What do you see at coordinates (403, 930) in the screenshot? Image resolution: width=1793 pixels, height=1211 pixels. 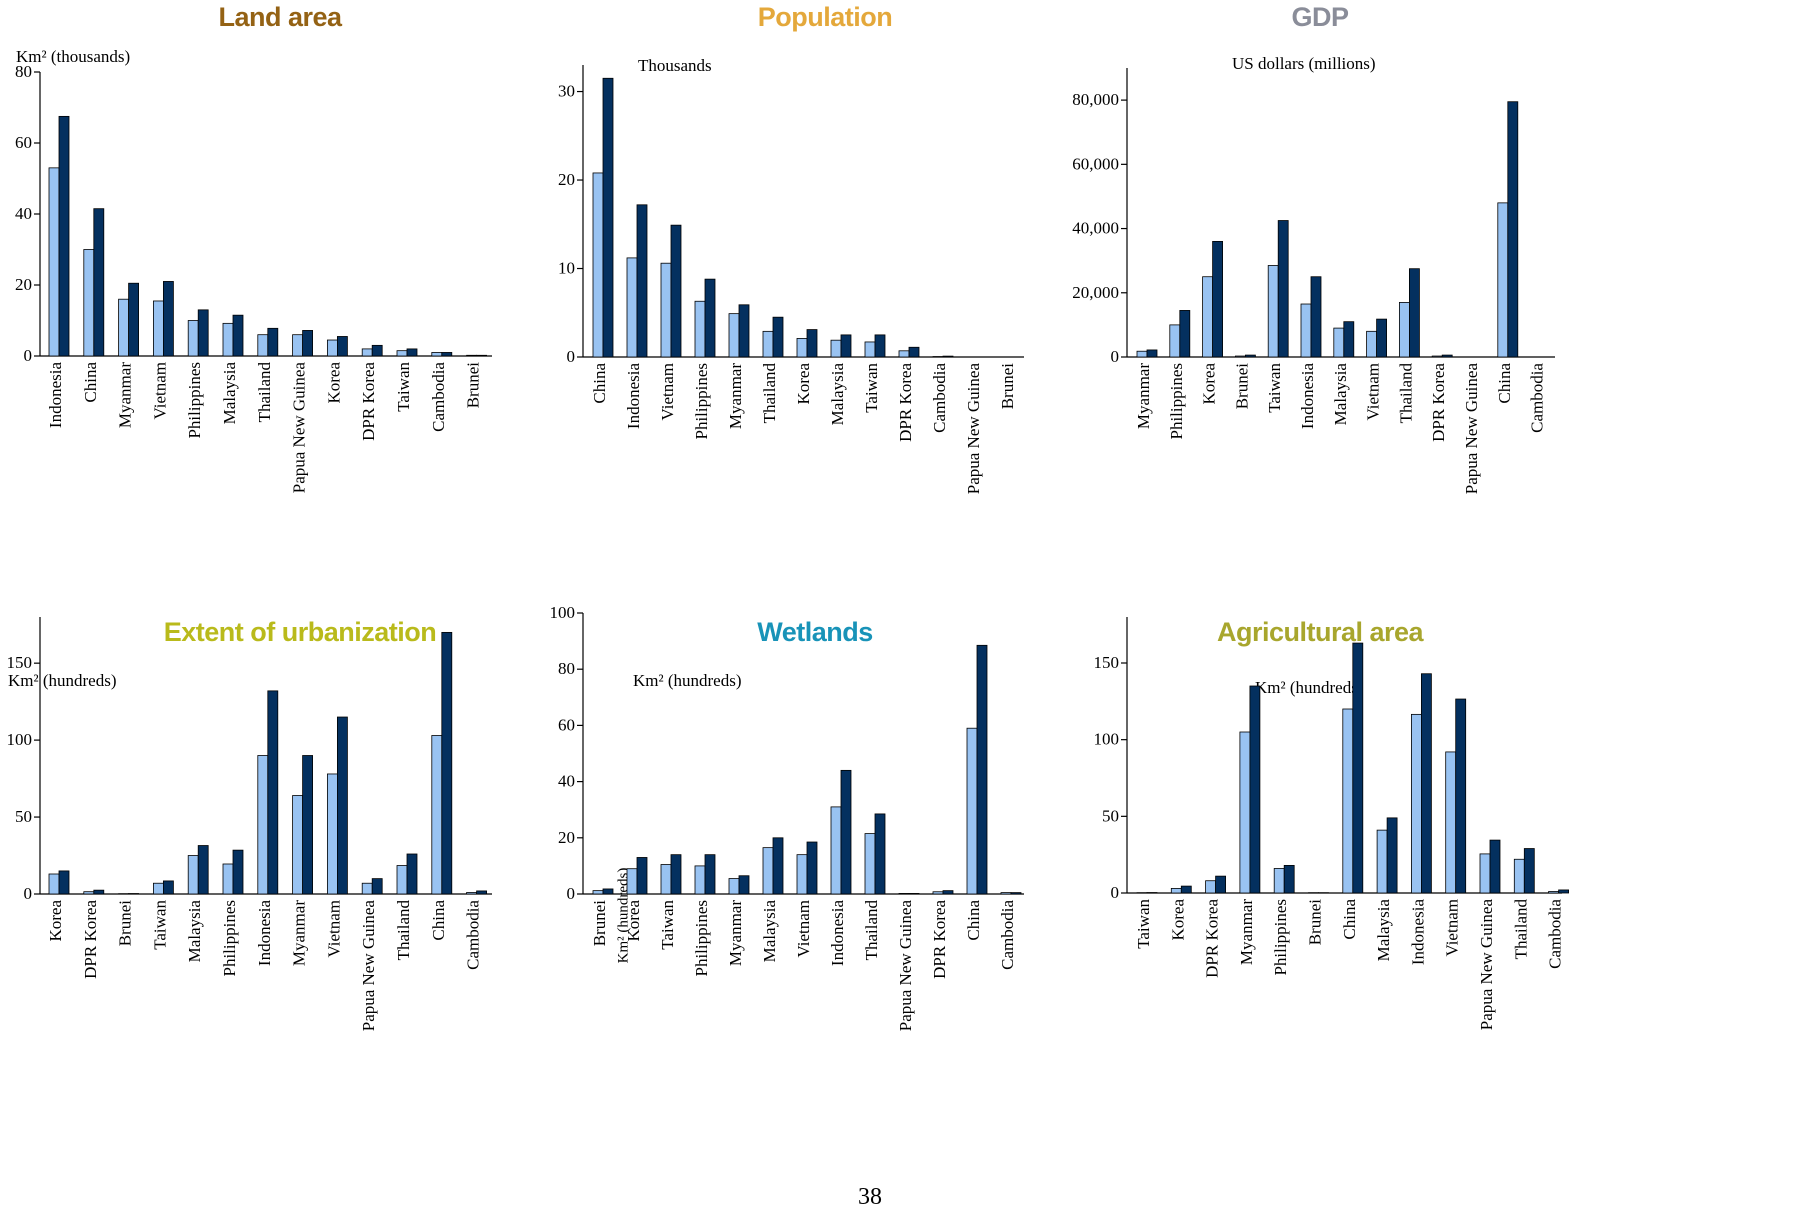 I see `x-tick-label: Thailand` at bounding box center [403, 930].